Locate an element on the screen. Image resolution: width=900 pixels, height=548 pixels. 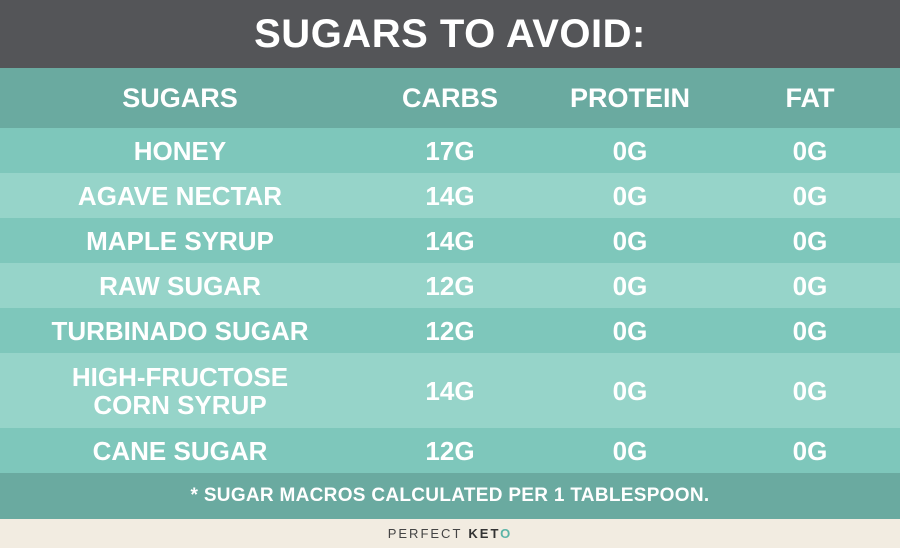
table-row: RAW SUGAR 12G 0G 0G is located at coordinates (450, 285).